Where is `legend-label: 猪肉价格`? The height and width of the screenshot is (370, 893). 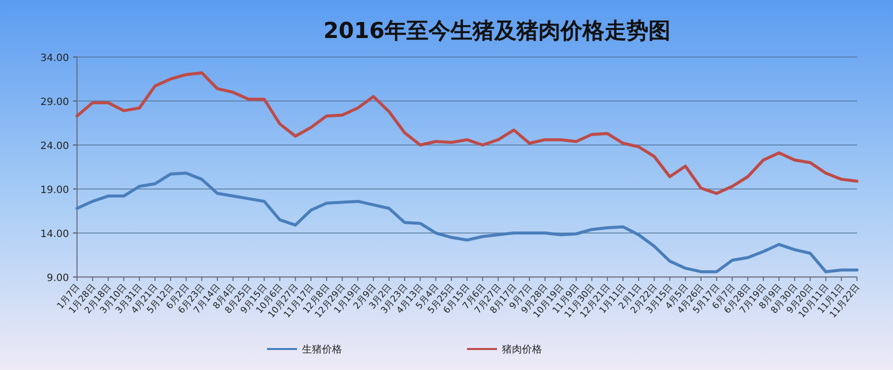
legend-label: 猪肉价格 is located at coordinates (522, 350).